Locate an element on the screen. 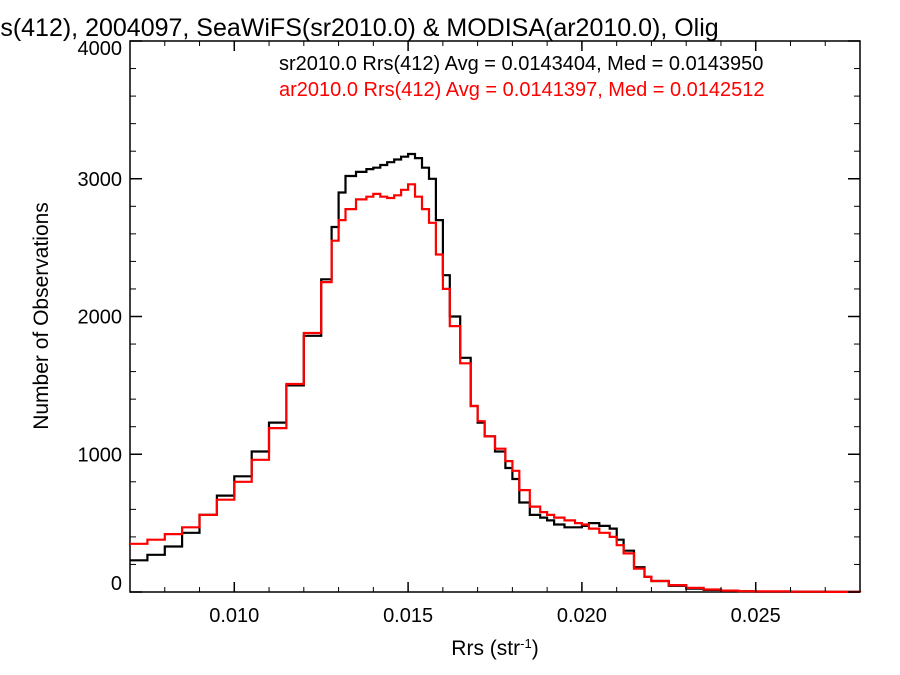 The image size is (900, 675). x-tick-label-0: 0.010 is located at coordinates (234, 616).